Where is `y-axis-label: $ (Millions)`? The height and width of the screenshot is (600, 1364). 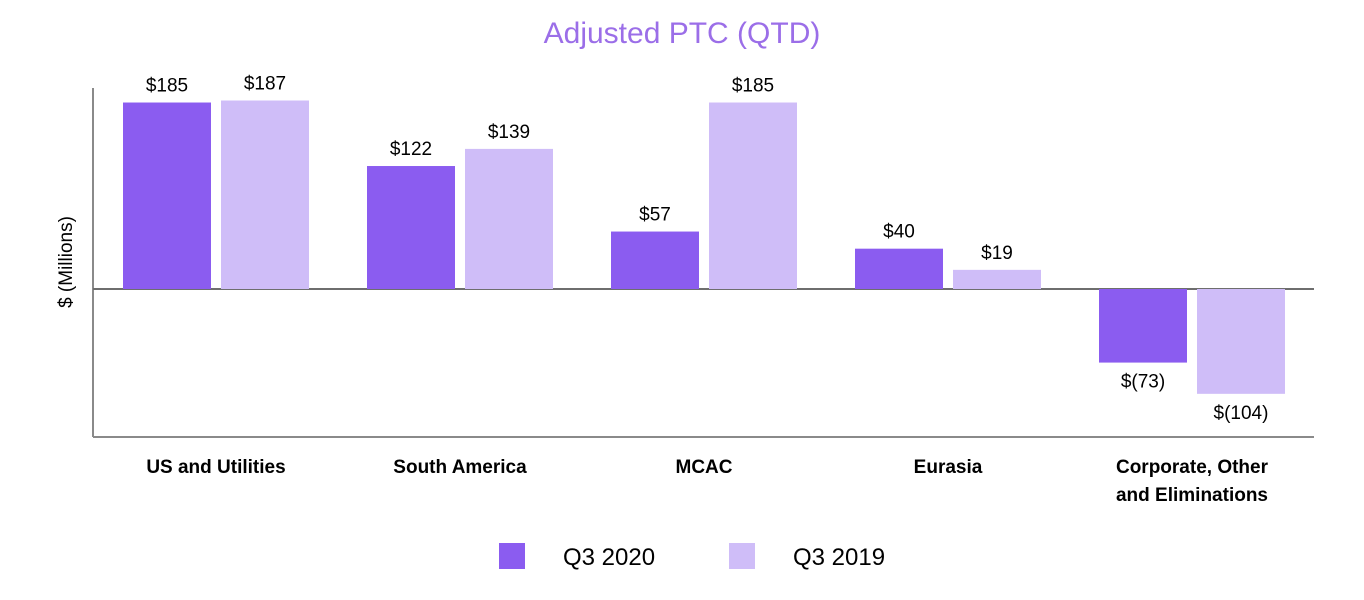
y-axis-label: $ (Millions) is located at coordinates (66, 262).